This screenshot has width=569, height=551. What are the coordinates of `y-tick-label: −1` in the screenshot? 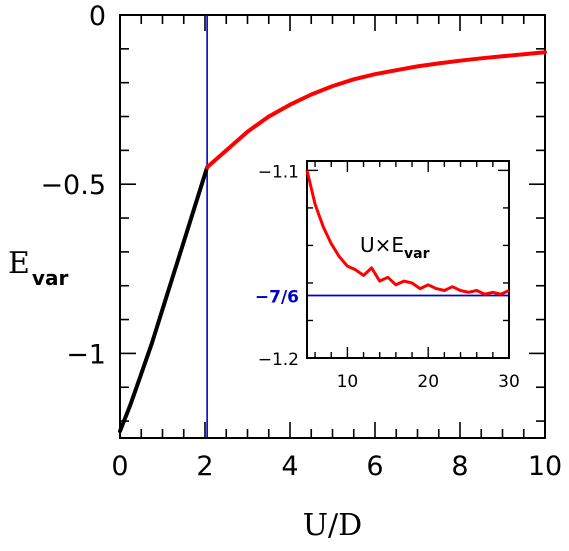 It's located at (86, 354).